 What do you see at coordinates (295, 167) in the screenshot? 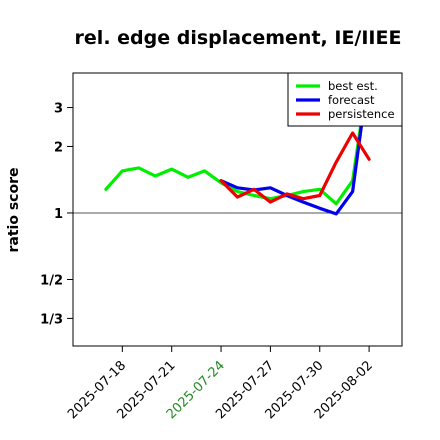
I see `series-line-persistence` at bounding box center [295, 167].